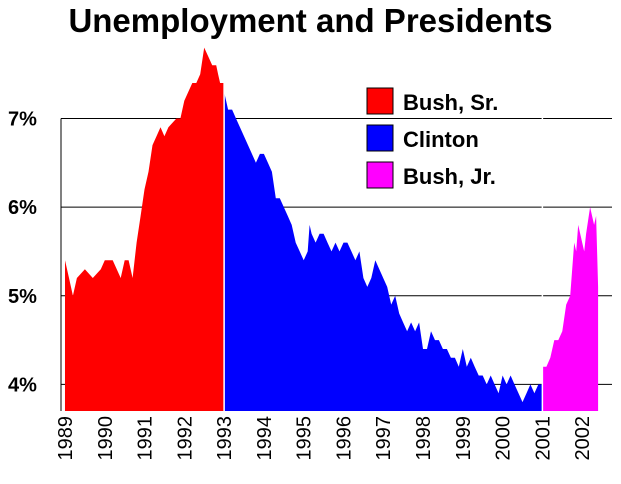 This screenshot has height=484, width=621. What do you see at coordinates (66, 438) in the screenshot?
I see `x-tick-label: 1989` at bounding box center [66, 438].